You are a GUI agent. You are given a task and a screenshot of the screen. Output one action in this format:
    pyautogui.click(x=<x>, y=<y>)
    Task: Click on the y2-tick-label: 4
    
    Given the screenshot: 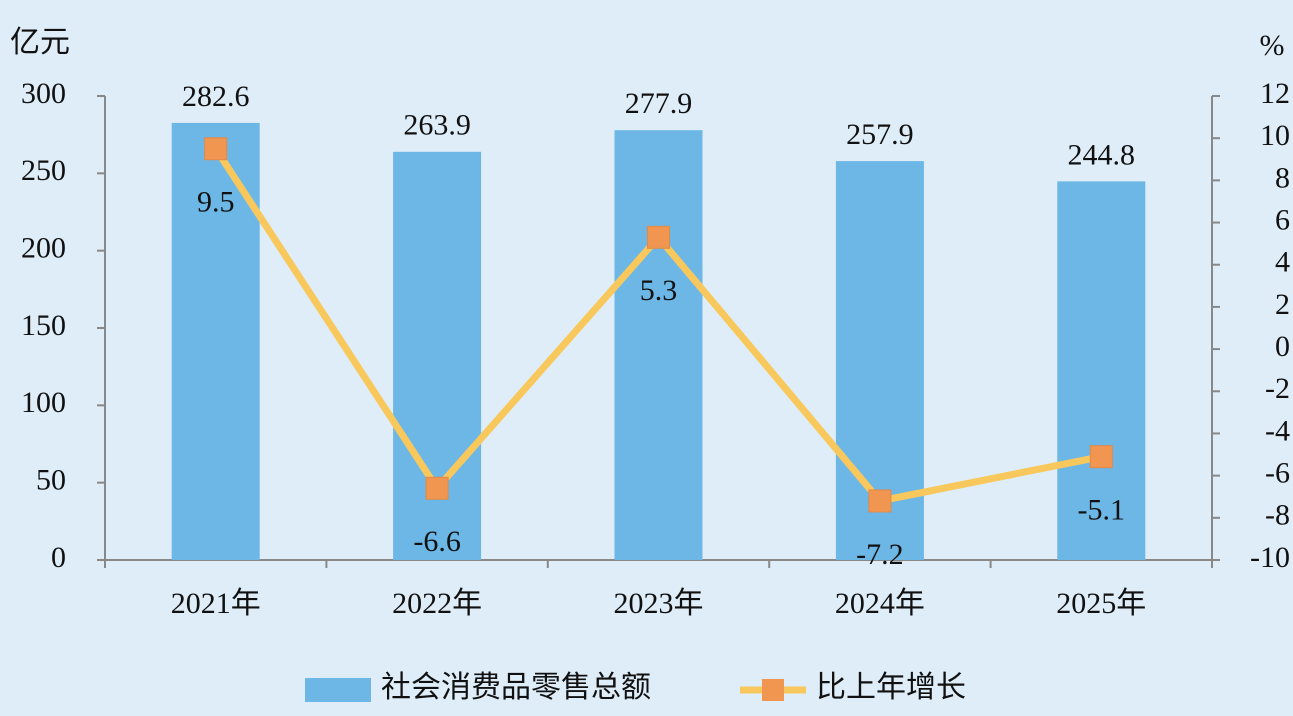 What is the action you would take?
    pyautogui.click(x=1282, y=262)
    